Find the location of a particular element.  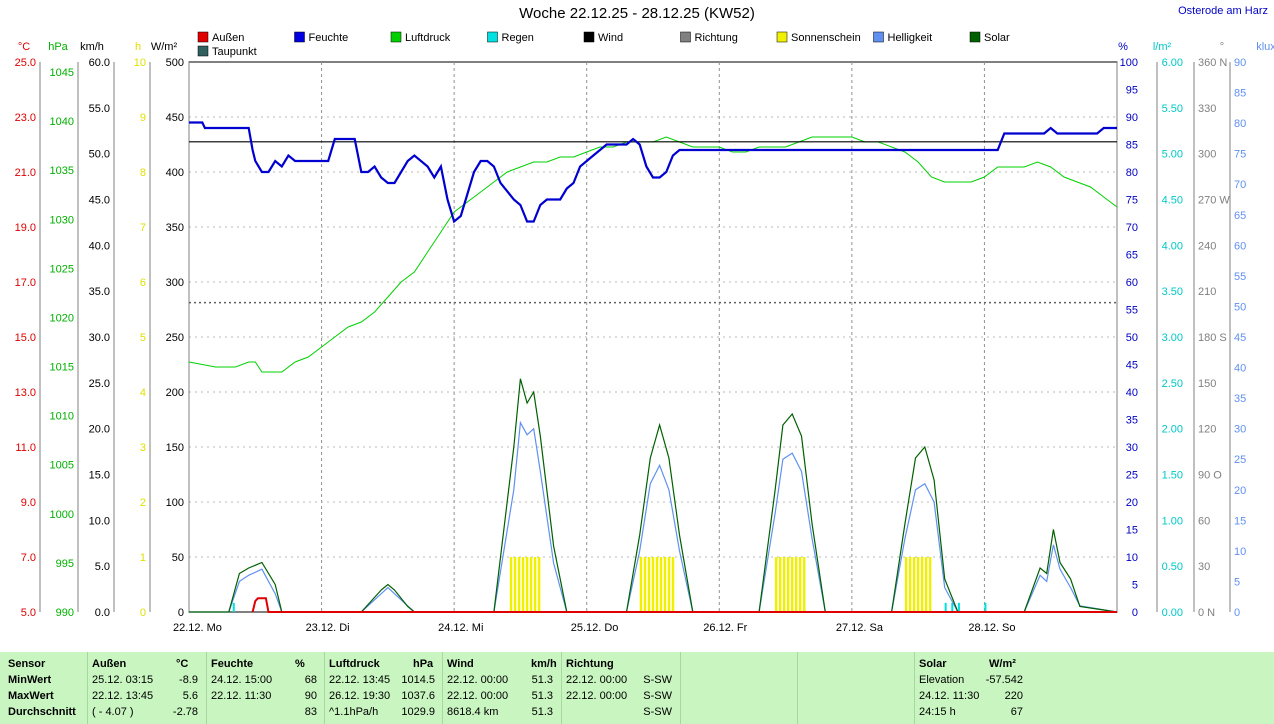

humidity-tick: 10 is located at coordinates (1132, 558).